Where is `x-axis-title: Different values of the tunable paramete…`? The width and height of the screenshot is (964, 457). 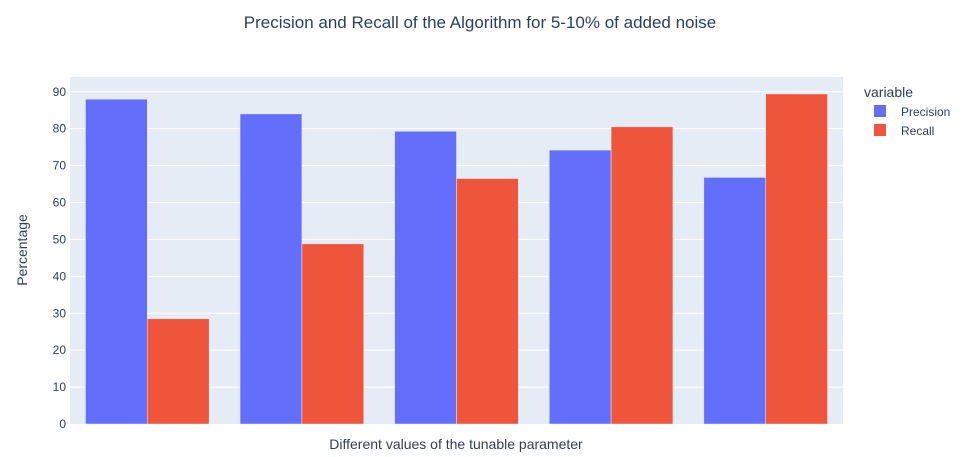 x-axis-title: Different values of the tunable paramete… is located at coordinates (456, 444).